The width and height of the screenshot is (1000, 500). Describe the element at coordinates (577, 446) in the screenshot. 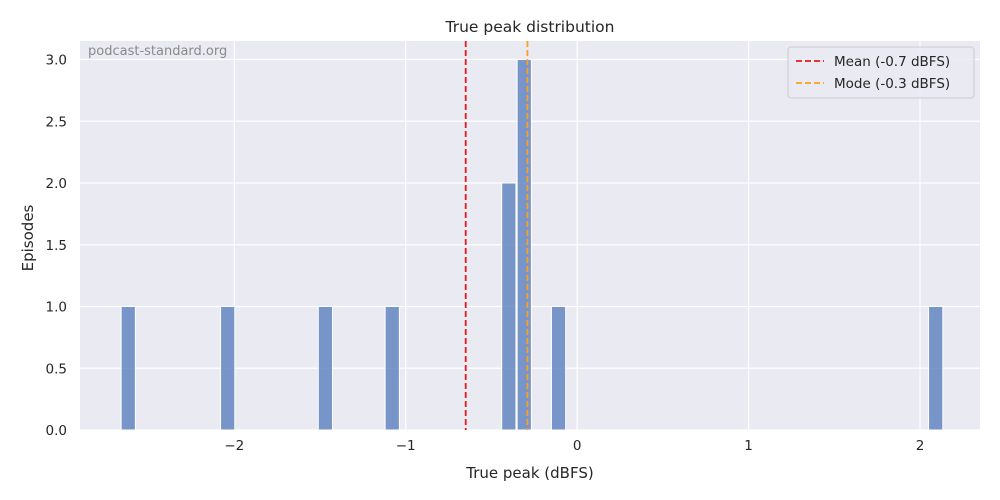

I see `x-tick-label: 0` at that location.